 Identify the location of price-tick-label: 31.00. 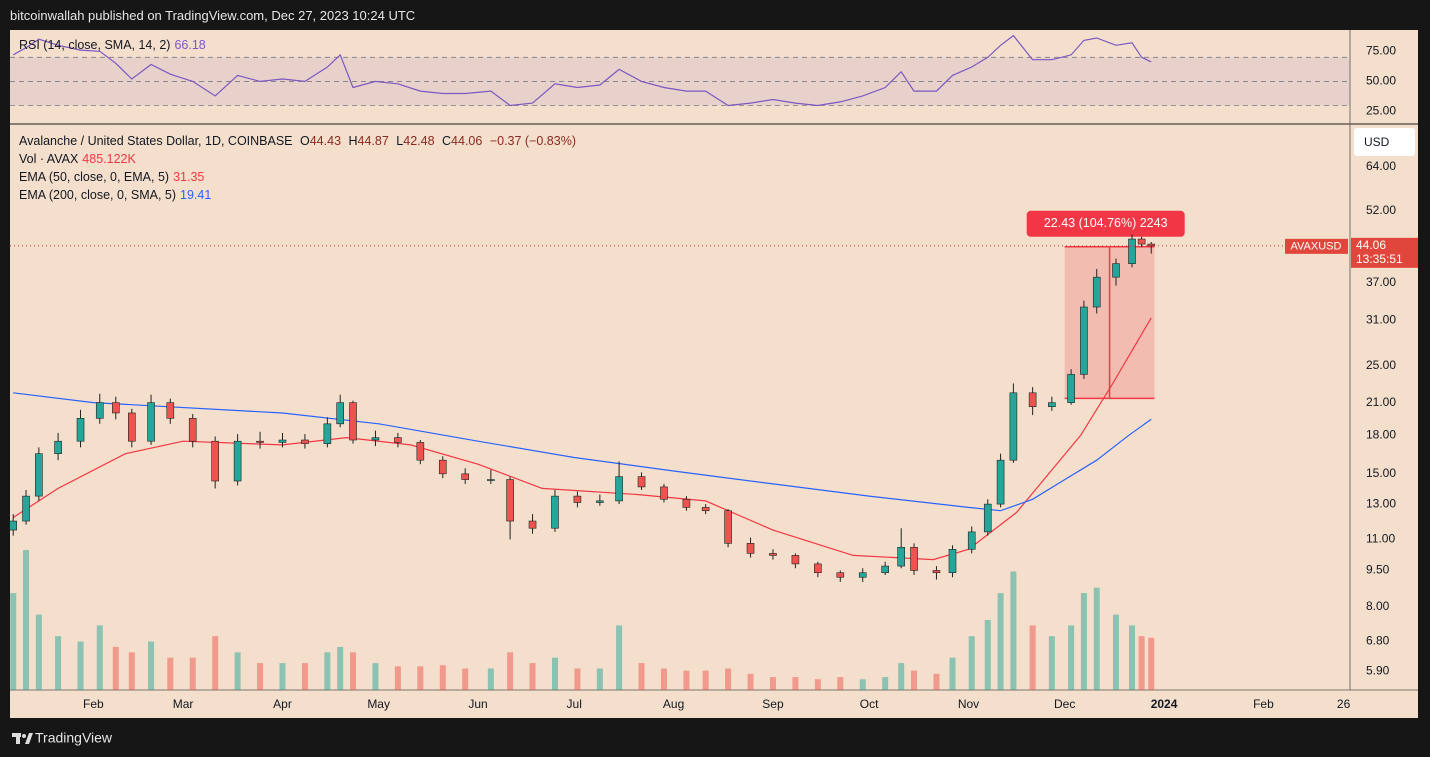
(1381, 319).